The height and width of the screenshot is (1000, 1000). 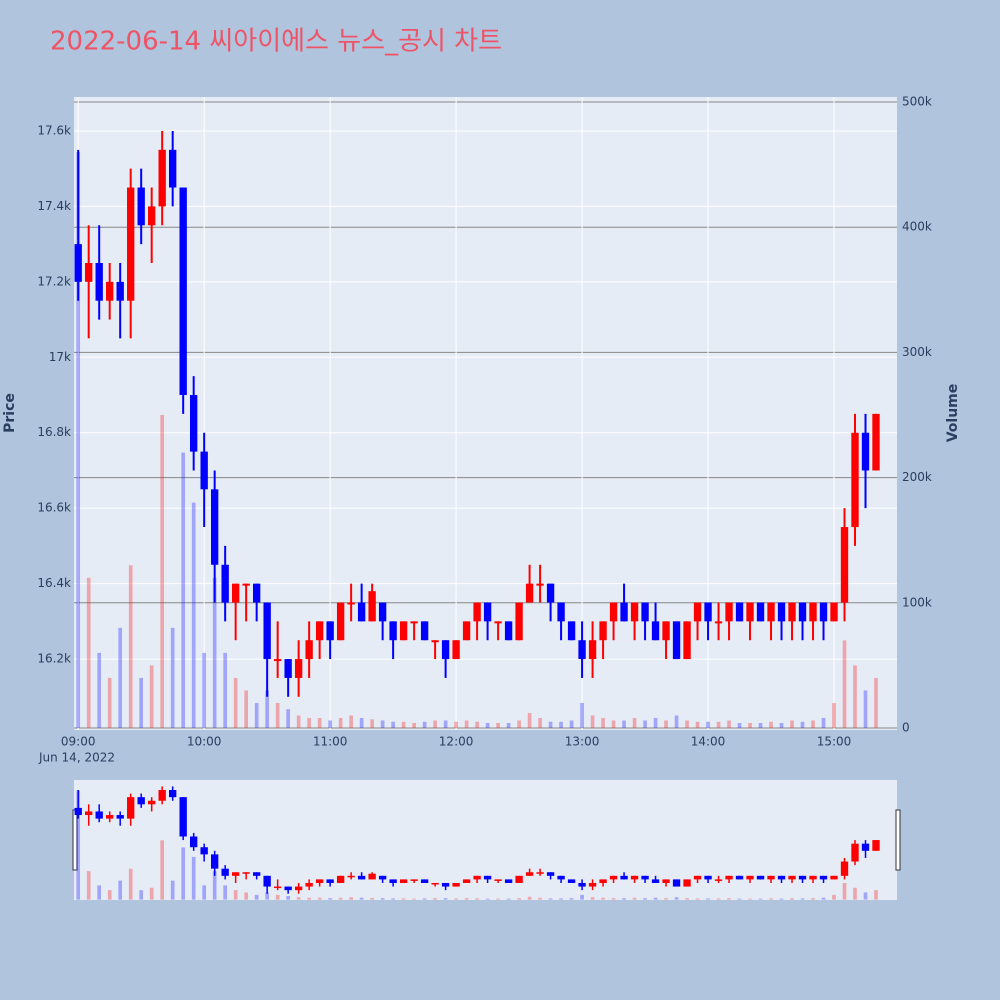 What do you see at coordinates (582, 742) in the screenshot?
I see `x-tick-label: 13:00` at bounding box center [582, 742].